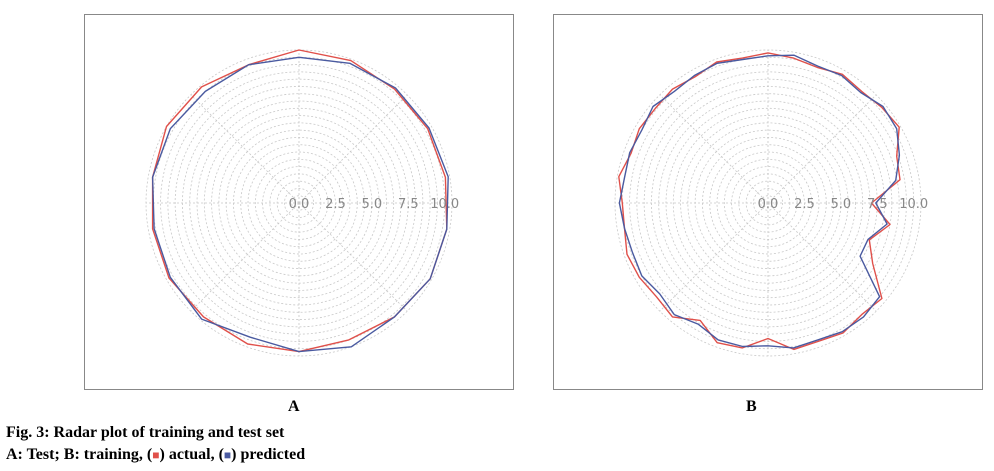 This screenshot has height=471, width=994. I want to click on predicted-marker-icon: ■, so click(227, 455).